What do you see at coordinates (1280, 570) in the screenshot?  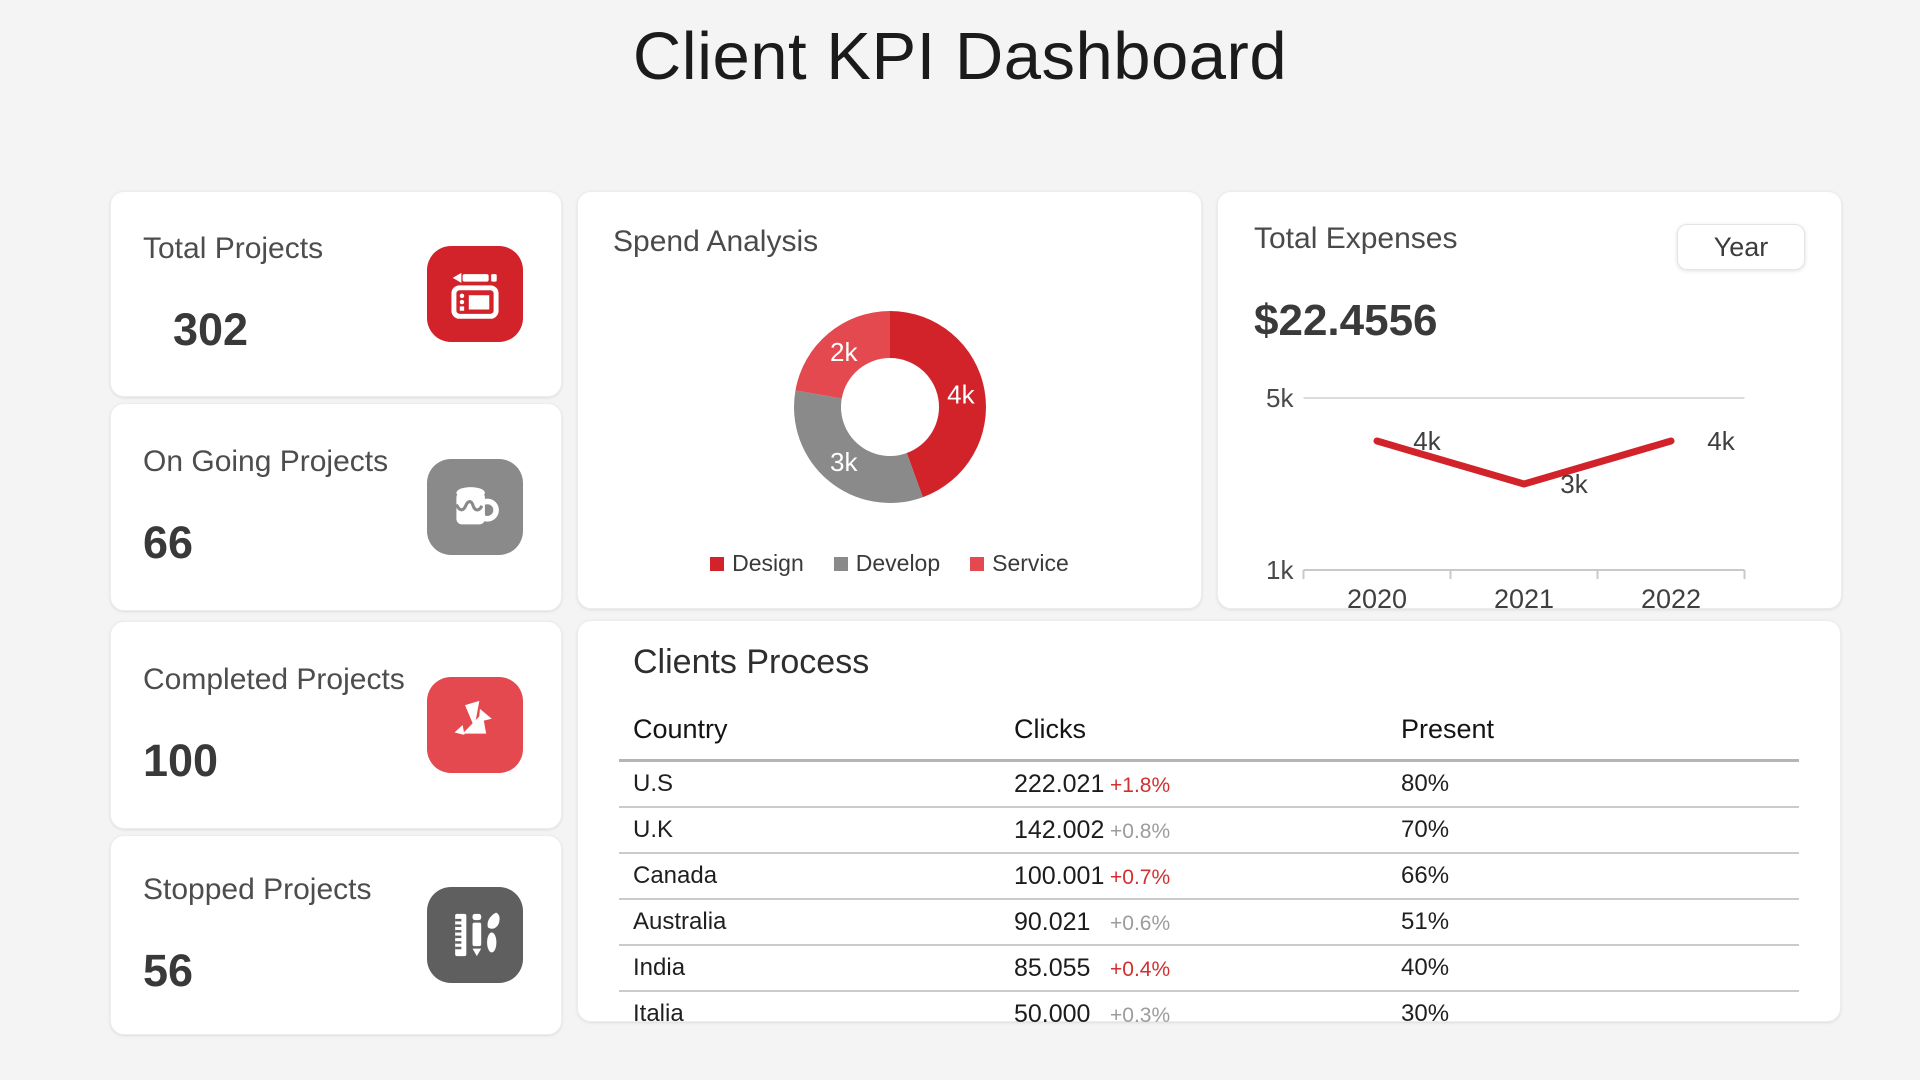 I see `y-axis-label-bottom: 1k` at bounding box center [1280, 570].